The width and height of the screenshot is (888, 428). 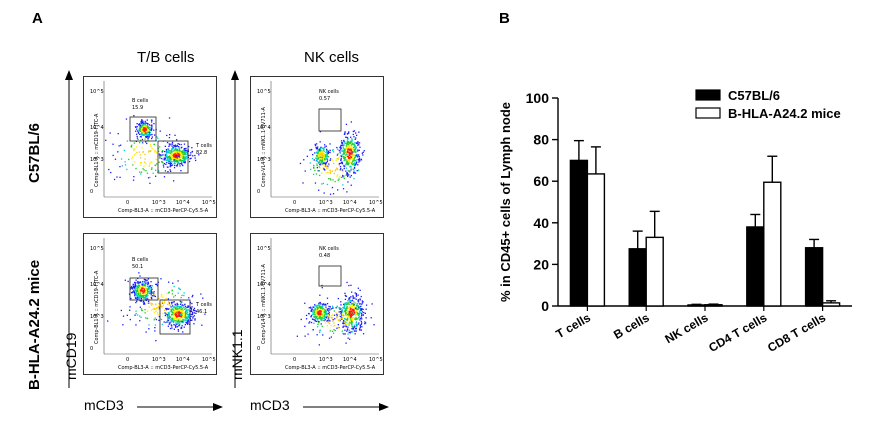 I want to click on flow-gate, so click(x=175, y=317).